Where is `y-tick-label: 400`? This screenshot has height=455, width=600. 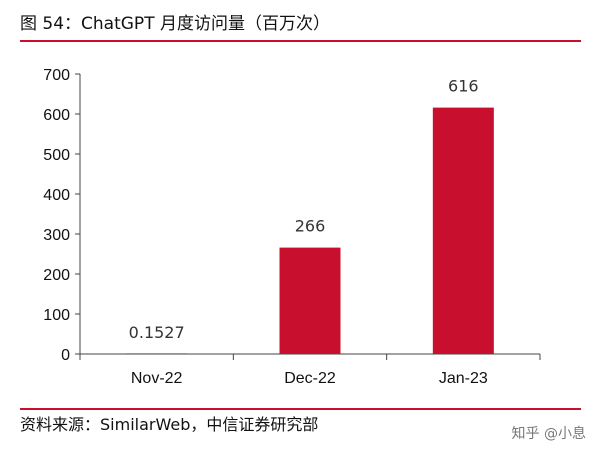
y-tick-label: 400 is located at coordinates (56, 195).